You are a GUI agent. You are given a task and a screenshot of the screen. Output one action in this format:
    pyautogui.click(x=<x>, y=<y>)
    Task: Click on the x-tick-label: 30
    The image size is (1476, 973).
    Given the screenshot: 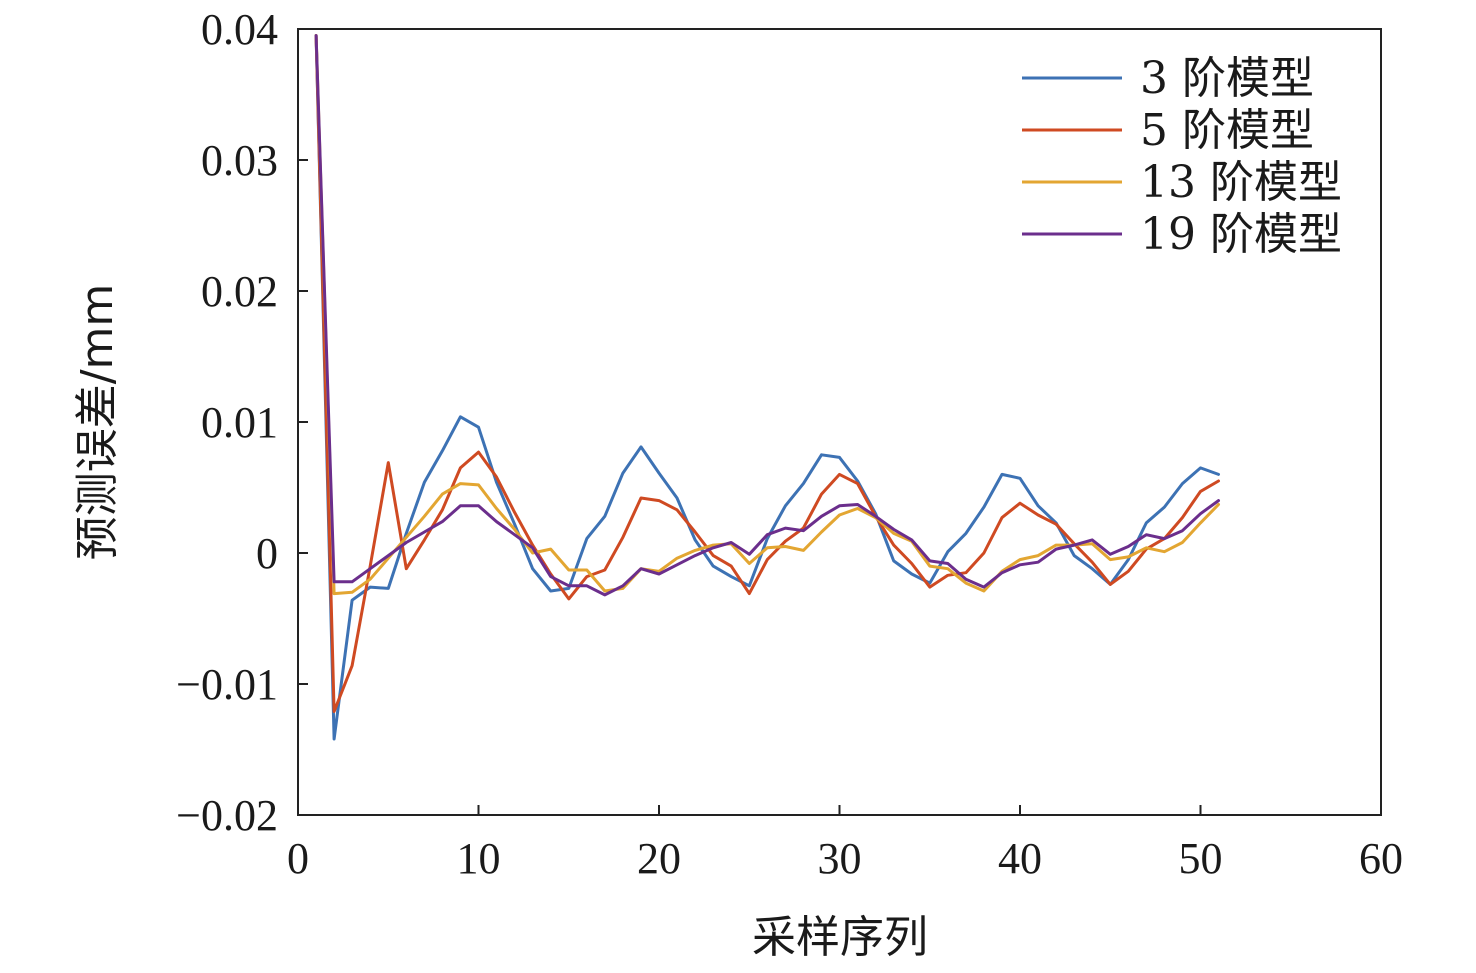 What is the action you would take?
    pyautogui.click(x=840, y=858)
    